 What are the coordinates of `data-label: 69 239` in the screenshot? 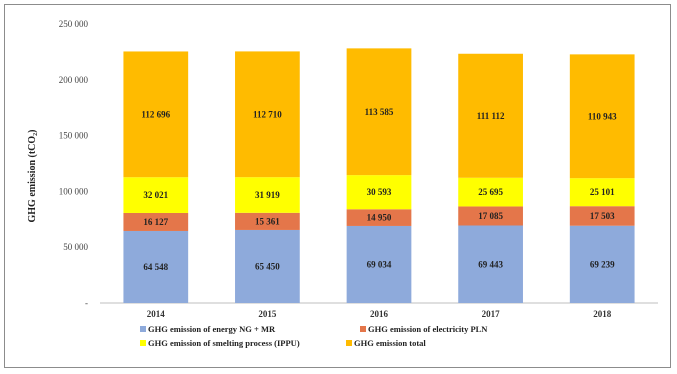 It's located at (602, 264).